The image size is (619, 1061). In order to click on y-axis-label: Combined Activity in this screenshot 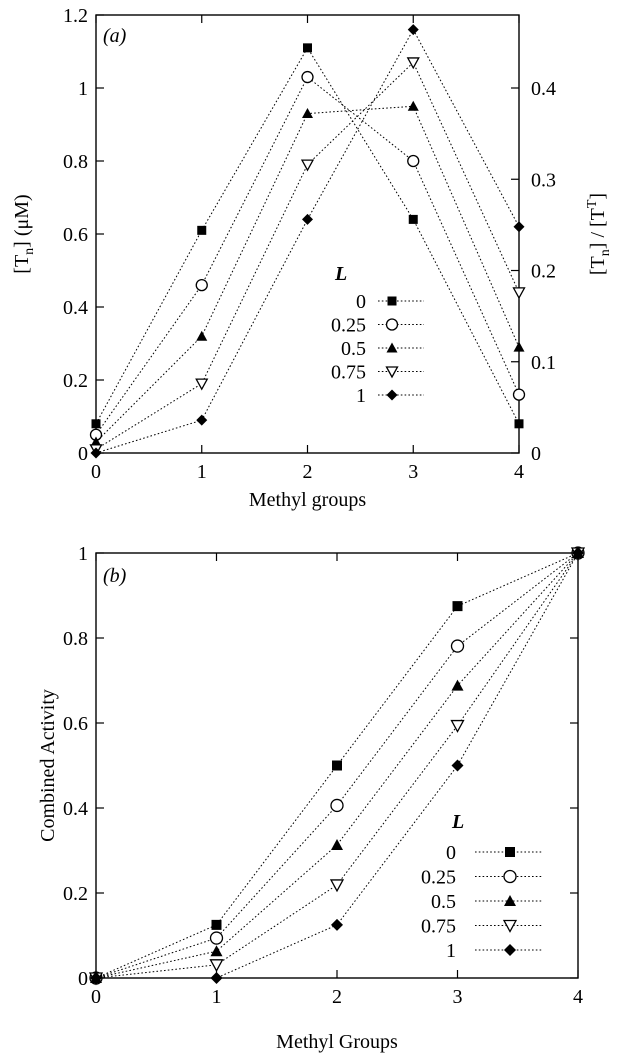, I will do `click(48, 765)`.